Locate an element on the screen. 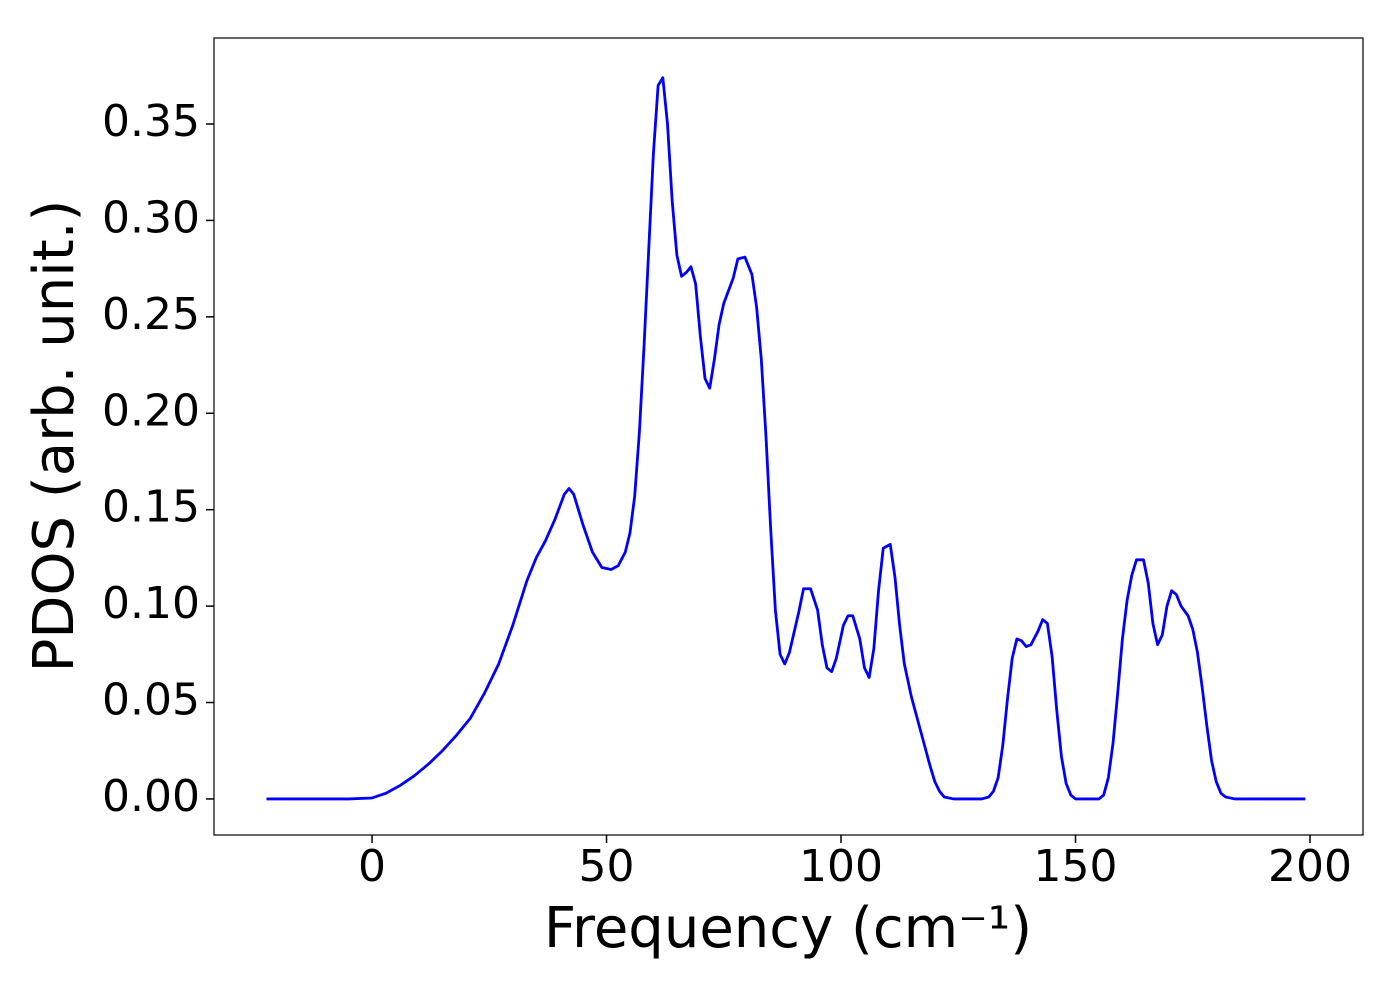  y-tick-label: 0.05 is located at coordinates (151, 700).